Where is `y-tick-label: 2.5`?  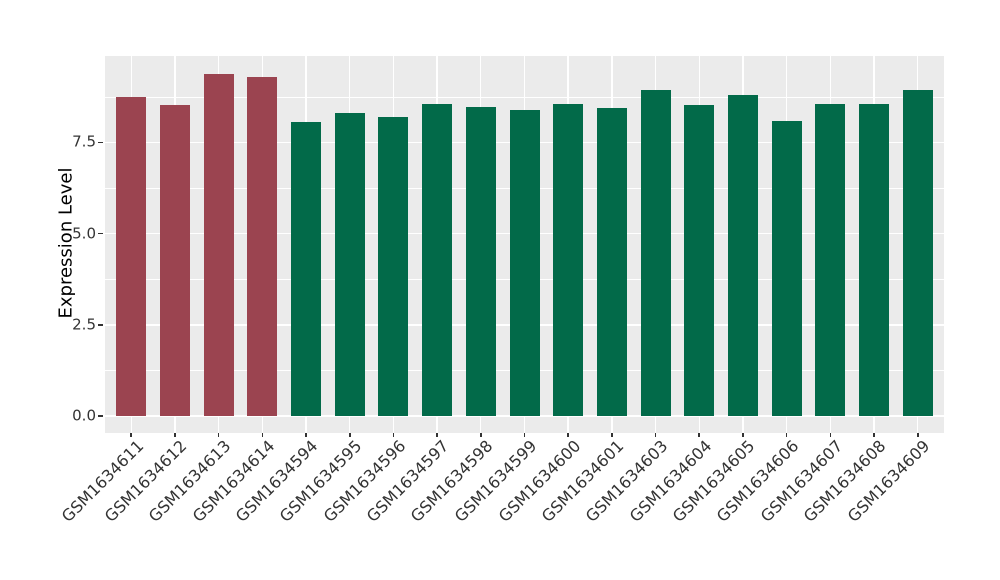
y-tick-label: 2.5 is located at coordinates (84, 324).